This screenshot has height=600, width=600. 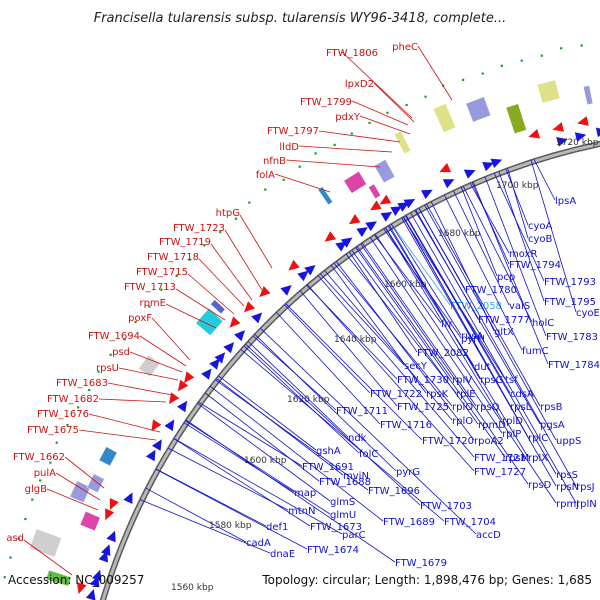 What do you see at coordinates (585, 487) in the screenshot?
I see `gene-label-rev: rpsJ` at bounding box center [585, 487].